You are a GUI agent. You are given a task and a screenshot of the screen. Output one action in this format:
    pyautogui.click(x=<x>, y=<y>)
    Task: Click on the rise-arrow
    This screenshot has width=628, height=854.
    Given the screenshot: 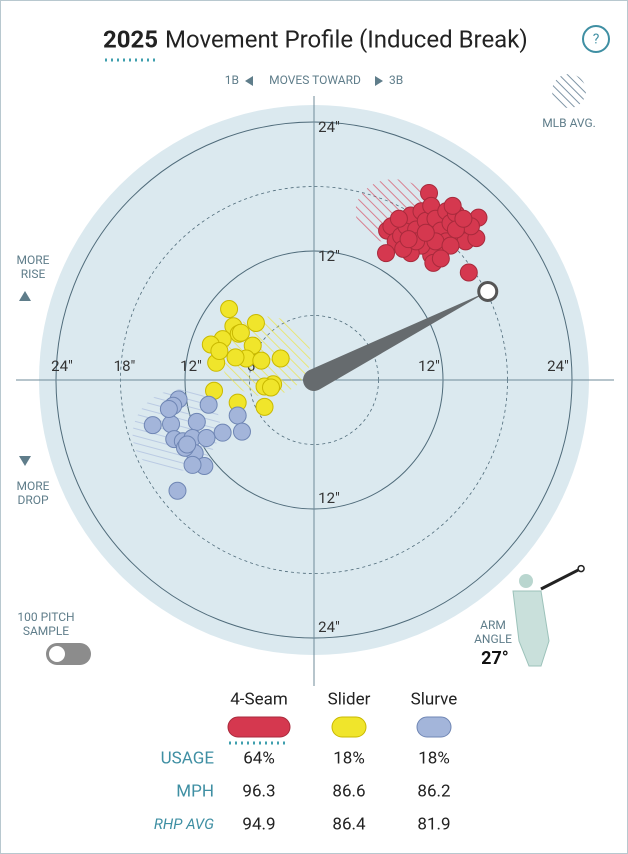 What is the action you would take?
    pyautogui.click(x=25, y=296)
    